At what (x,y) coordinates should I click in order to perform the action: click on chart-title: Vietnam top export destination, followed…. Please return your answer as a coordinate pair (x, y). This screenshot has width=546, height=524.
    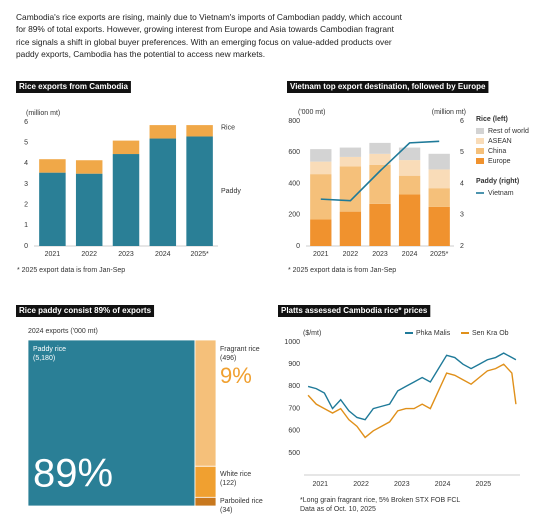
    Looking at the image, I should click on (388, 86).